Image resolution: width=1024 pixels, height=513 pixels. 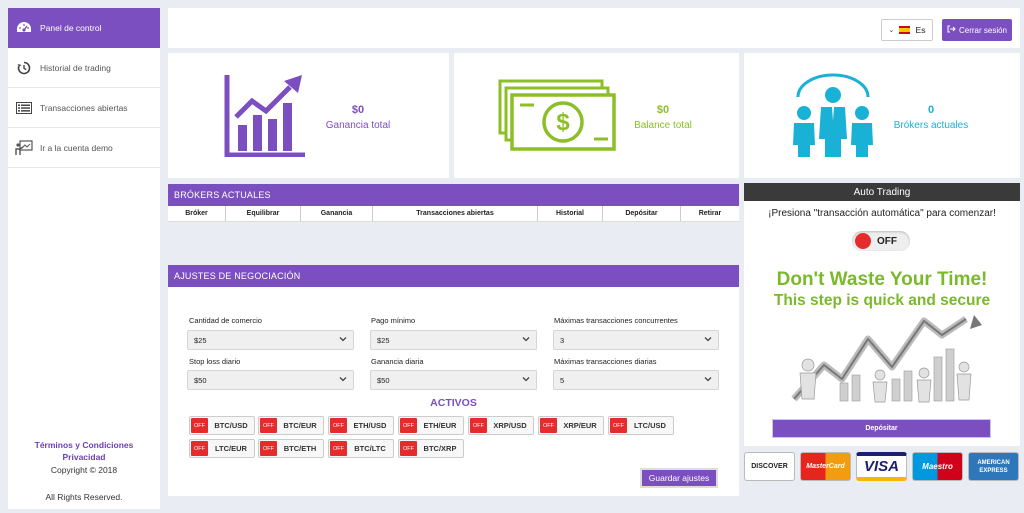 I want to click on column-header: Equilibrar, so click(x=263, y=213).